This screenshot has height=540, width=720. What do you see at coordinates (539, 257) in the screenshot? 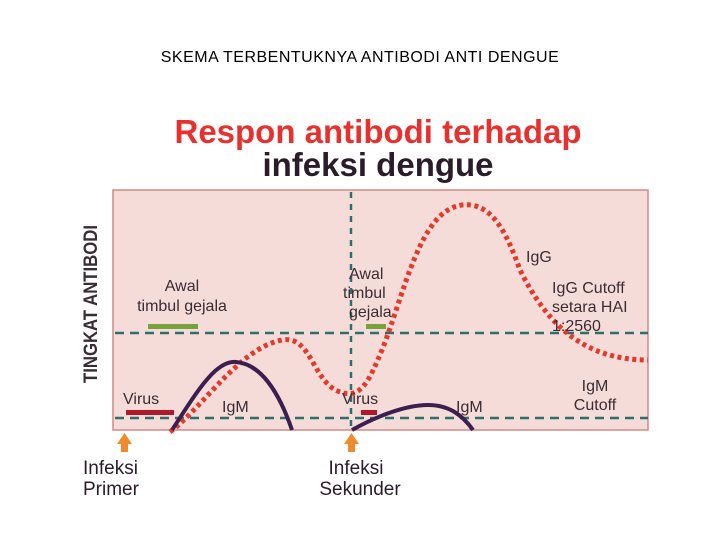
I see `igg-label: IgG` at bounding box center [539, 257].